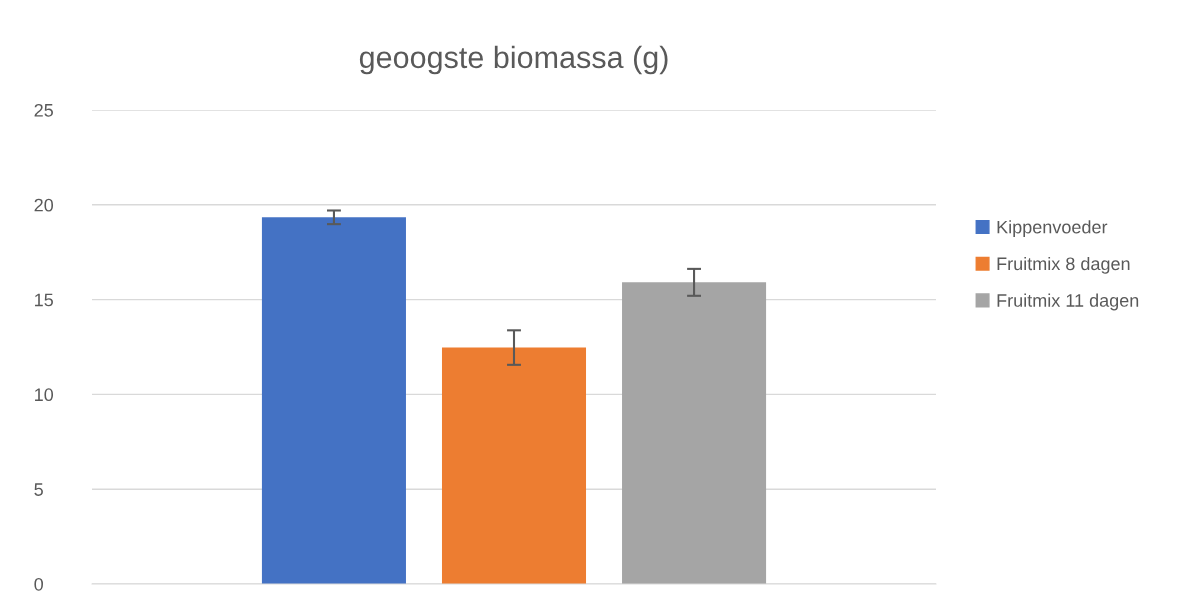 The width and height of the screenshot is (1186, 603). Describe the element at coordinates (44, 300) in the screenshot. I see `y-tick-label: 15` at that location.